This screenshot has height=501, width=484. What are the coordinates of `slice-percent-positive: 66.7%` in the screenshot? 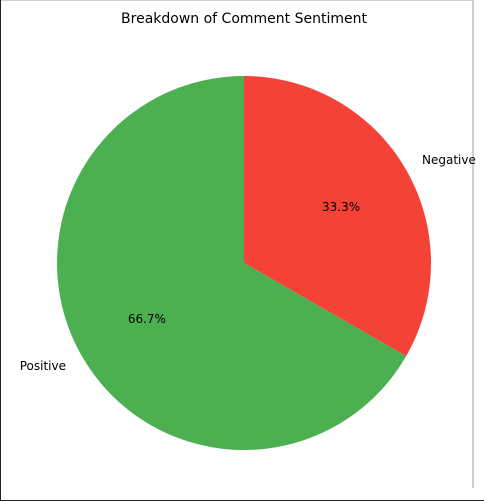 It's located at (147, 319).